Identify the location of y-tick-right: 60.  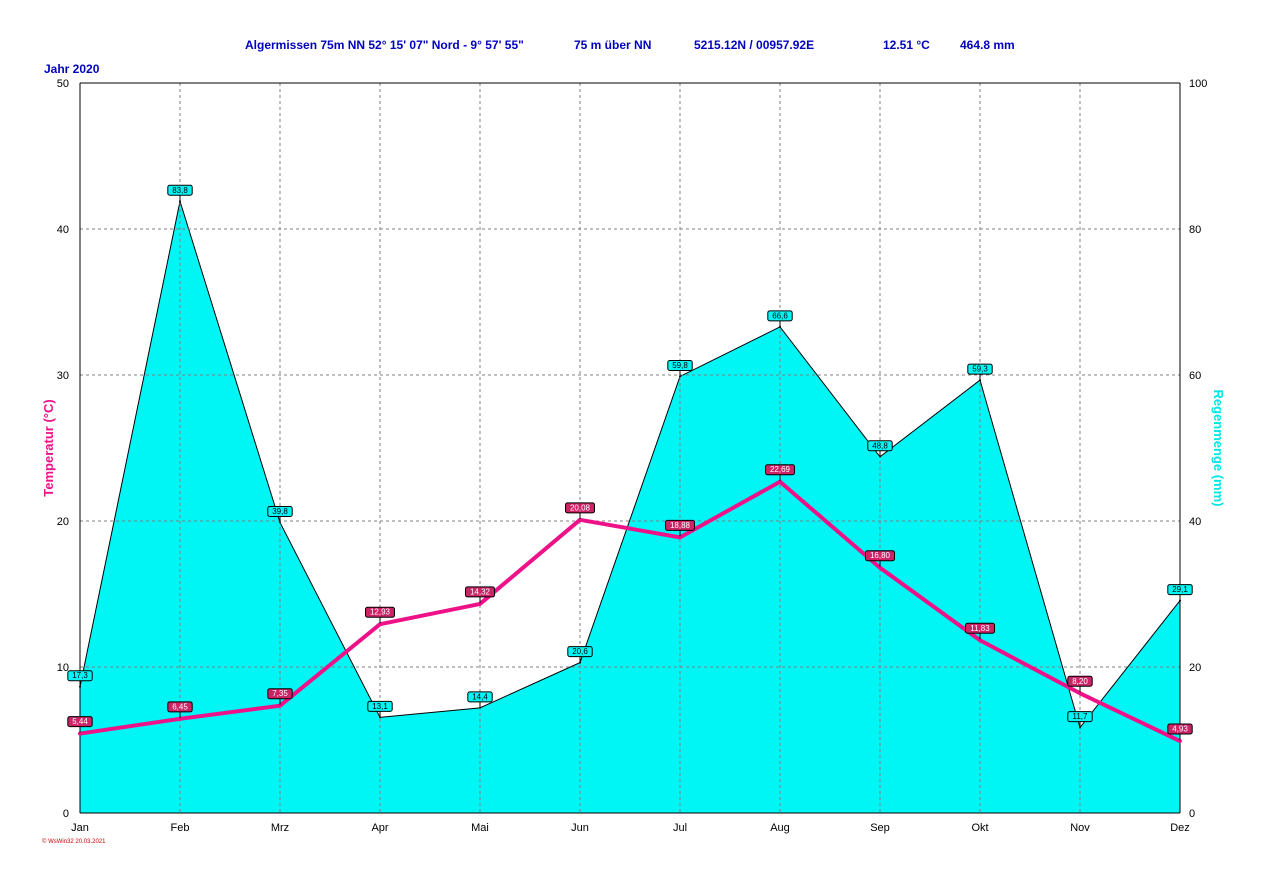
(1195, 376).